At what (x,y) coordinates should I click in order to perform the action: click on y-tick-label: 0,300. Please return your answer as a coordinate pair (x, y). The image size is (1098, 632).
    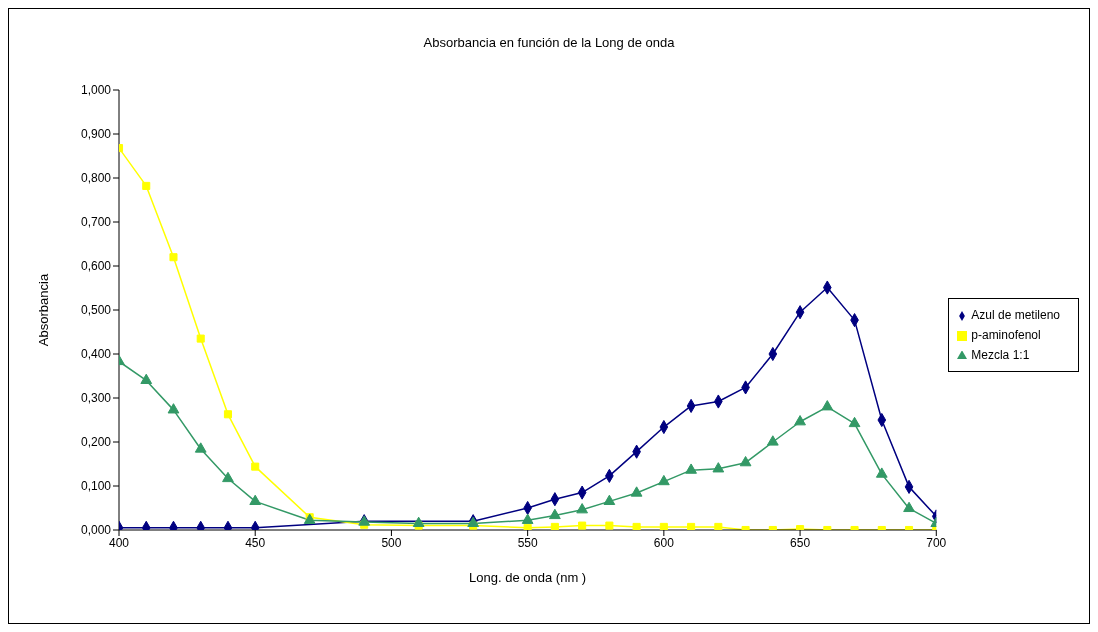
    Looking at the image, I should click on (96, 398).